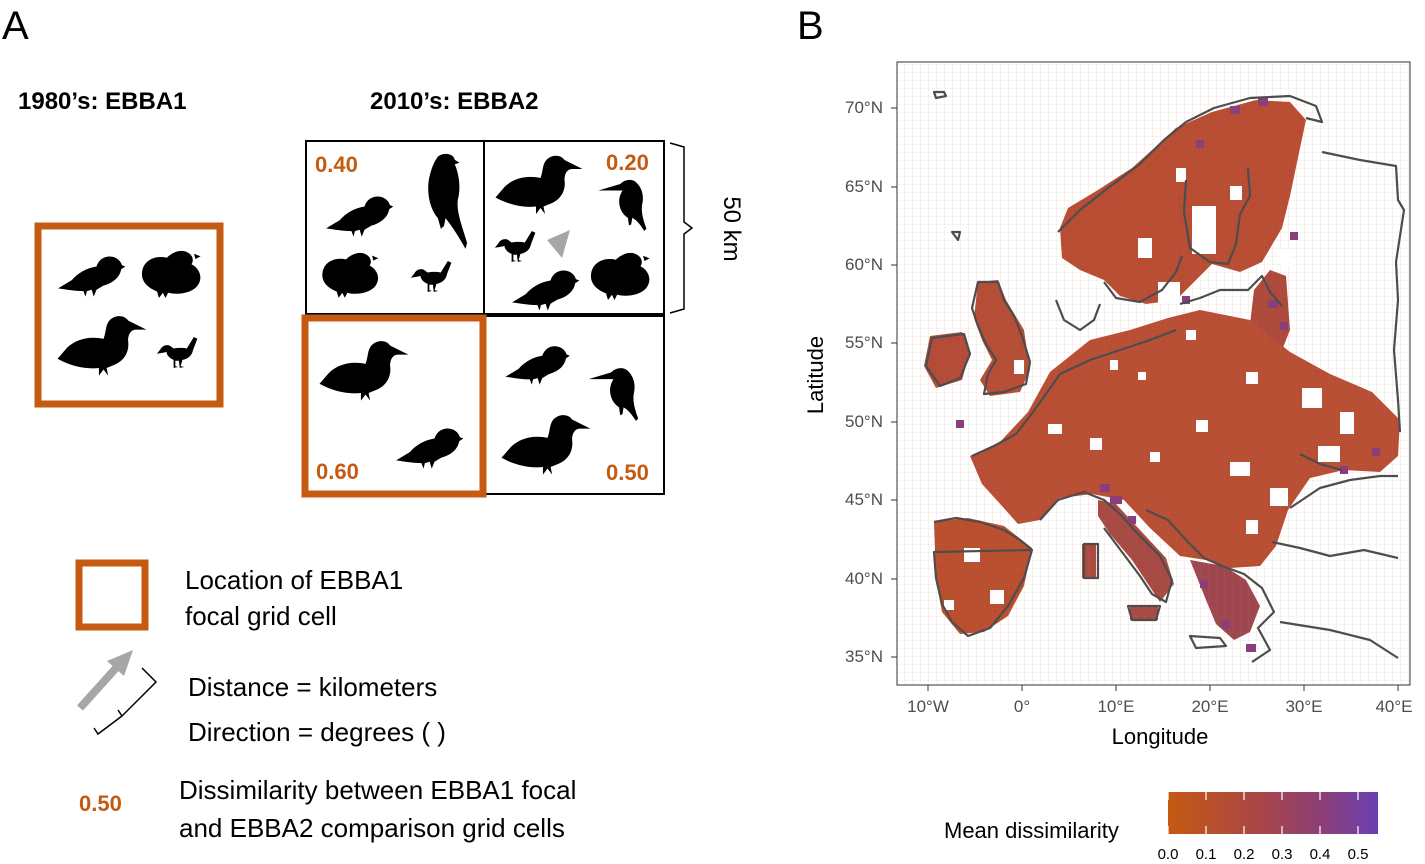  What do you see at coordinates (558, 244) in the screenshot?
I see `direction-arrowhead-icon` at bounding box center [558, 244].